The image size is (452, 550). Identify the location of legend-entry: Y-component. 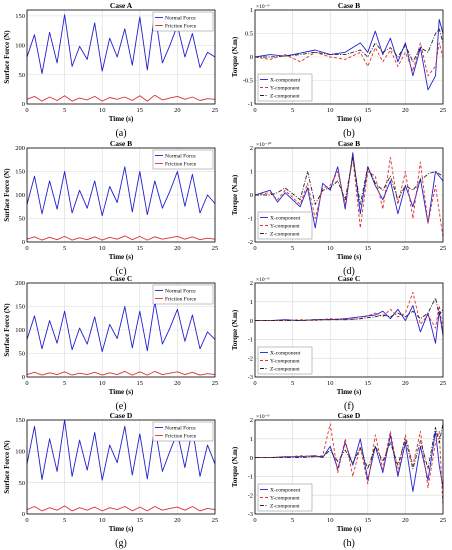
(285, 499).